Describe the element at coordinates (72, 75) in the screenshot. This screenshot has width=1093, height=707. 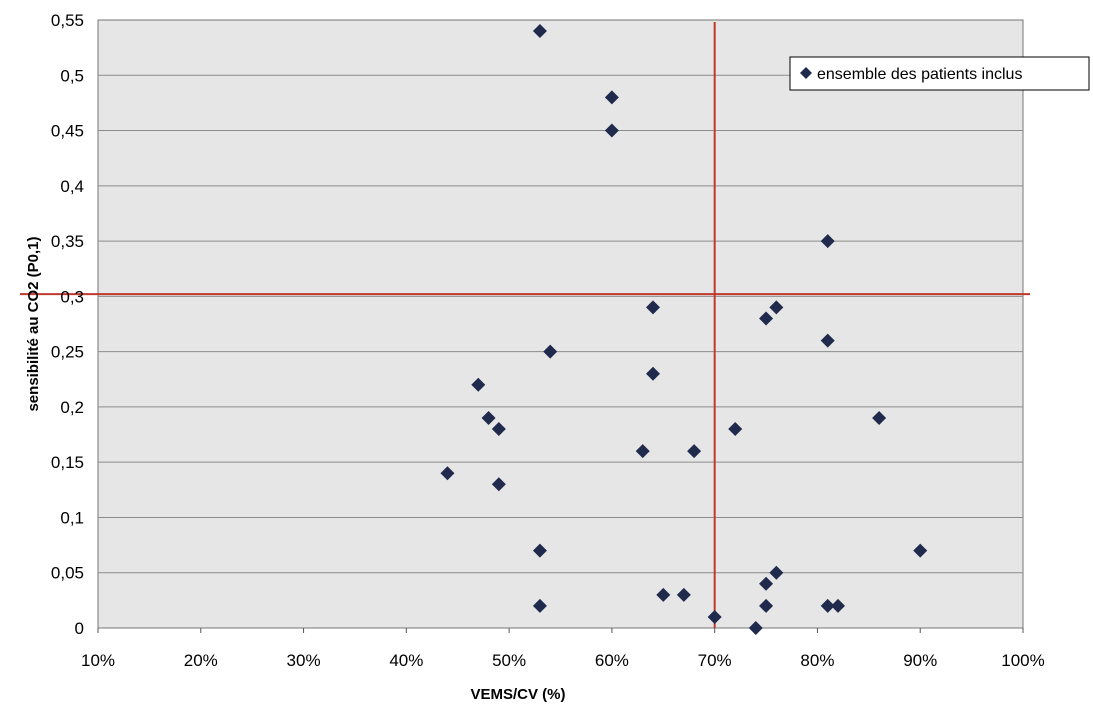
I see `y-tick-label: 0,5` at that location.